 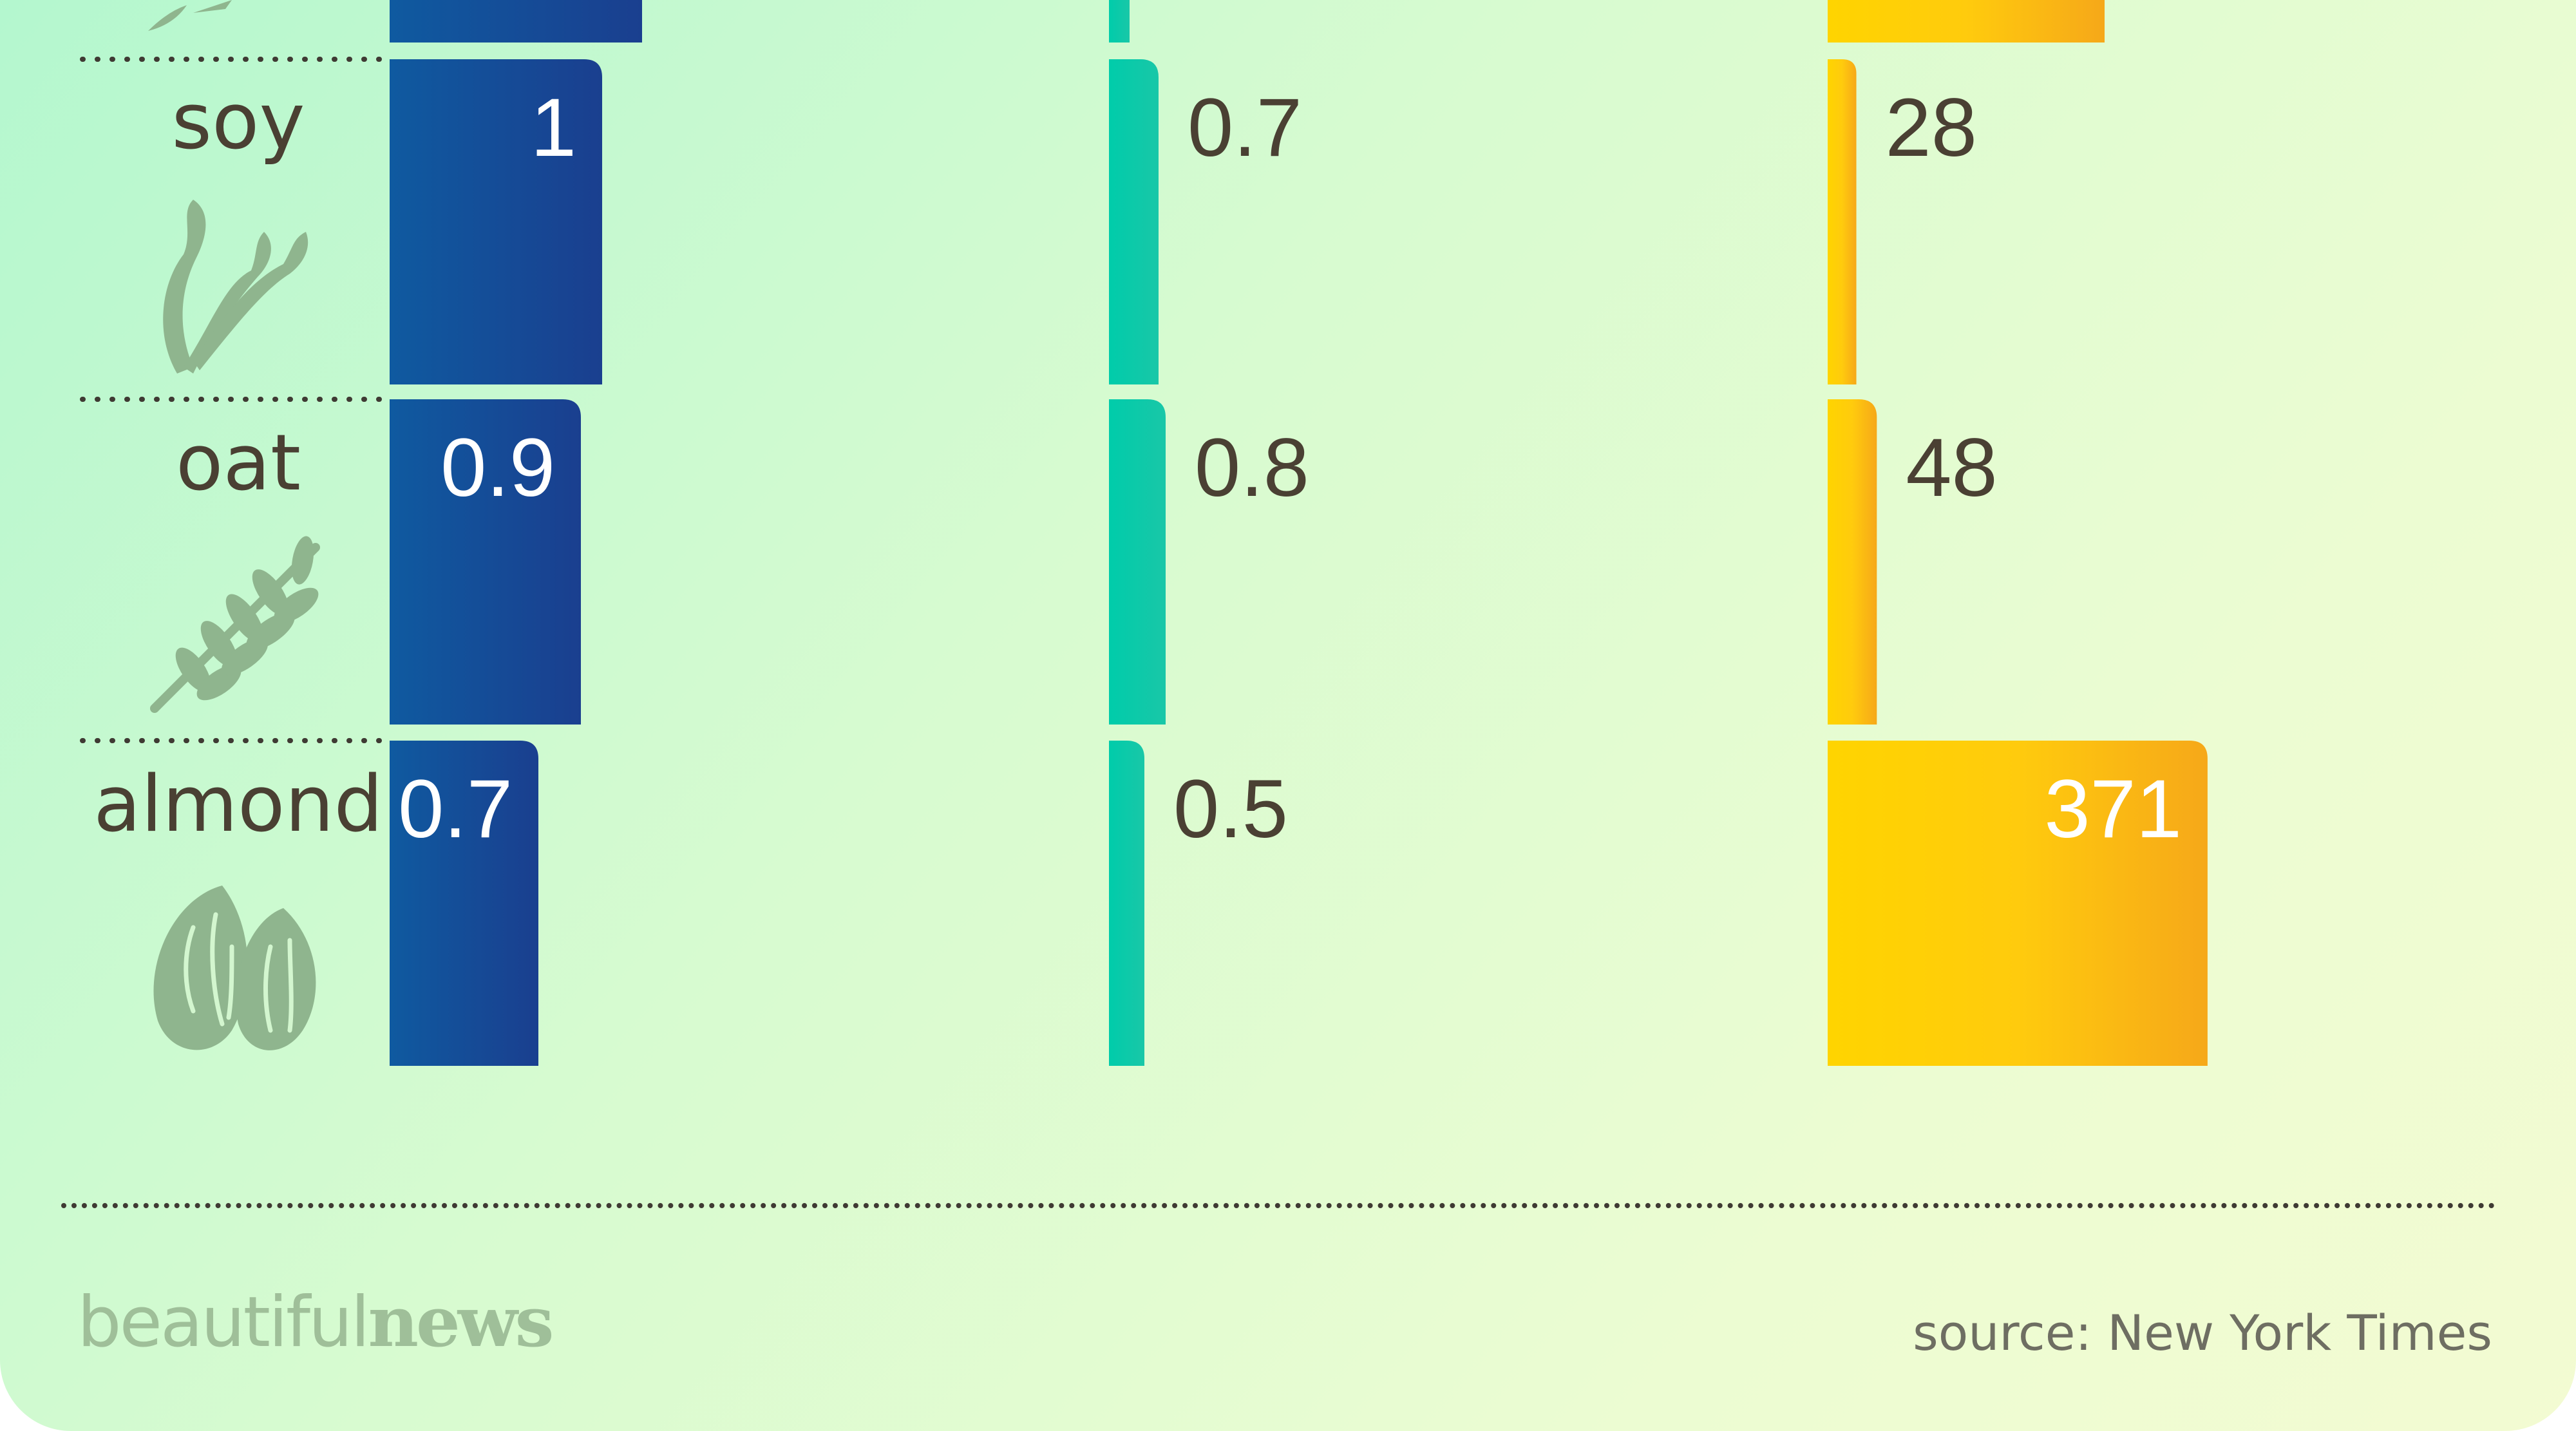 I want to click on bar-label-series-1-almond: 0.7, so click(x=455, y=809).